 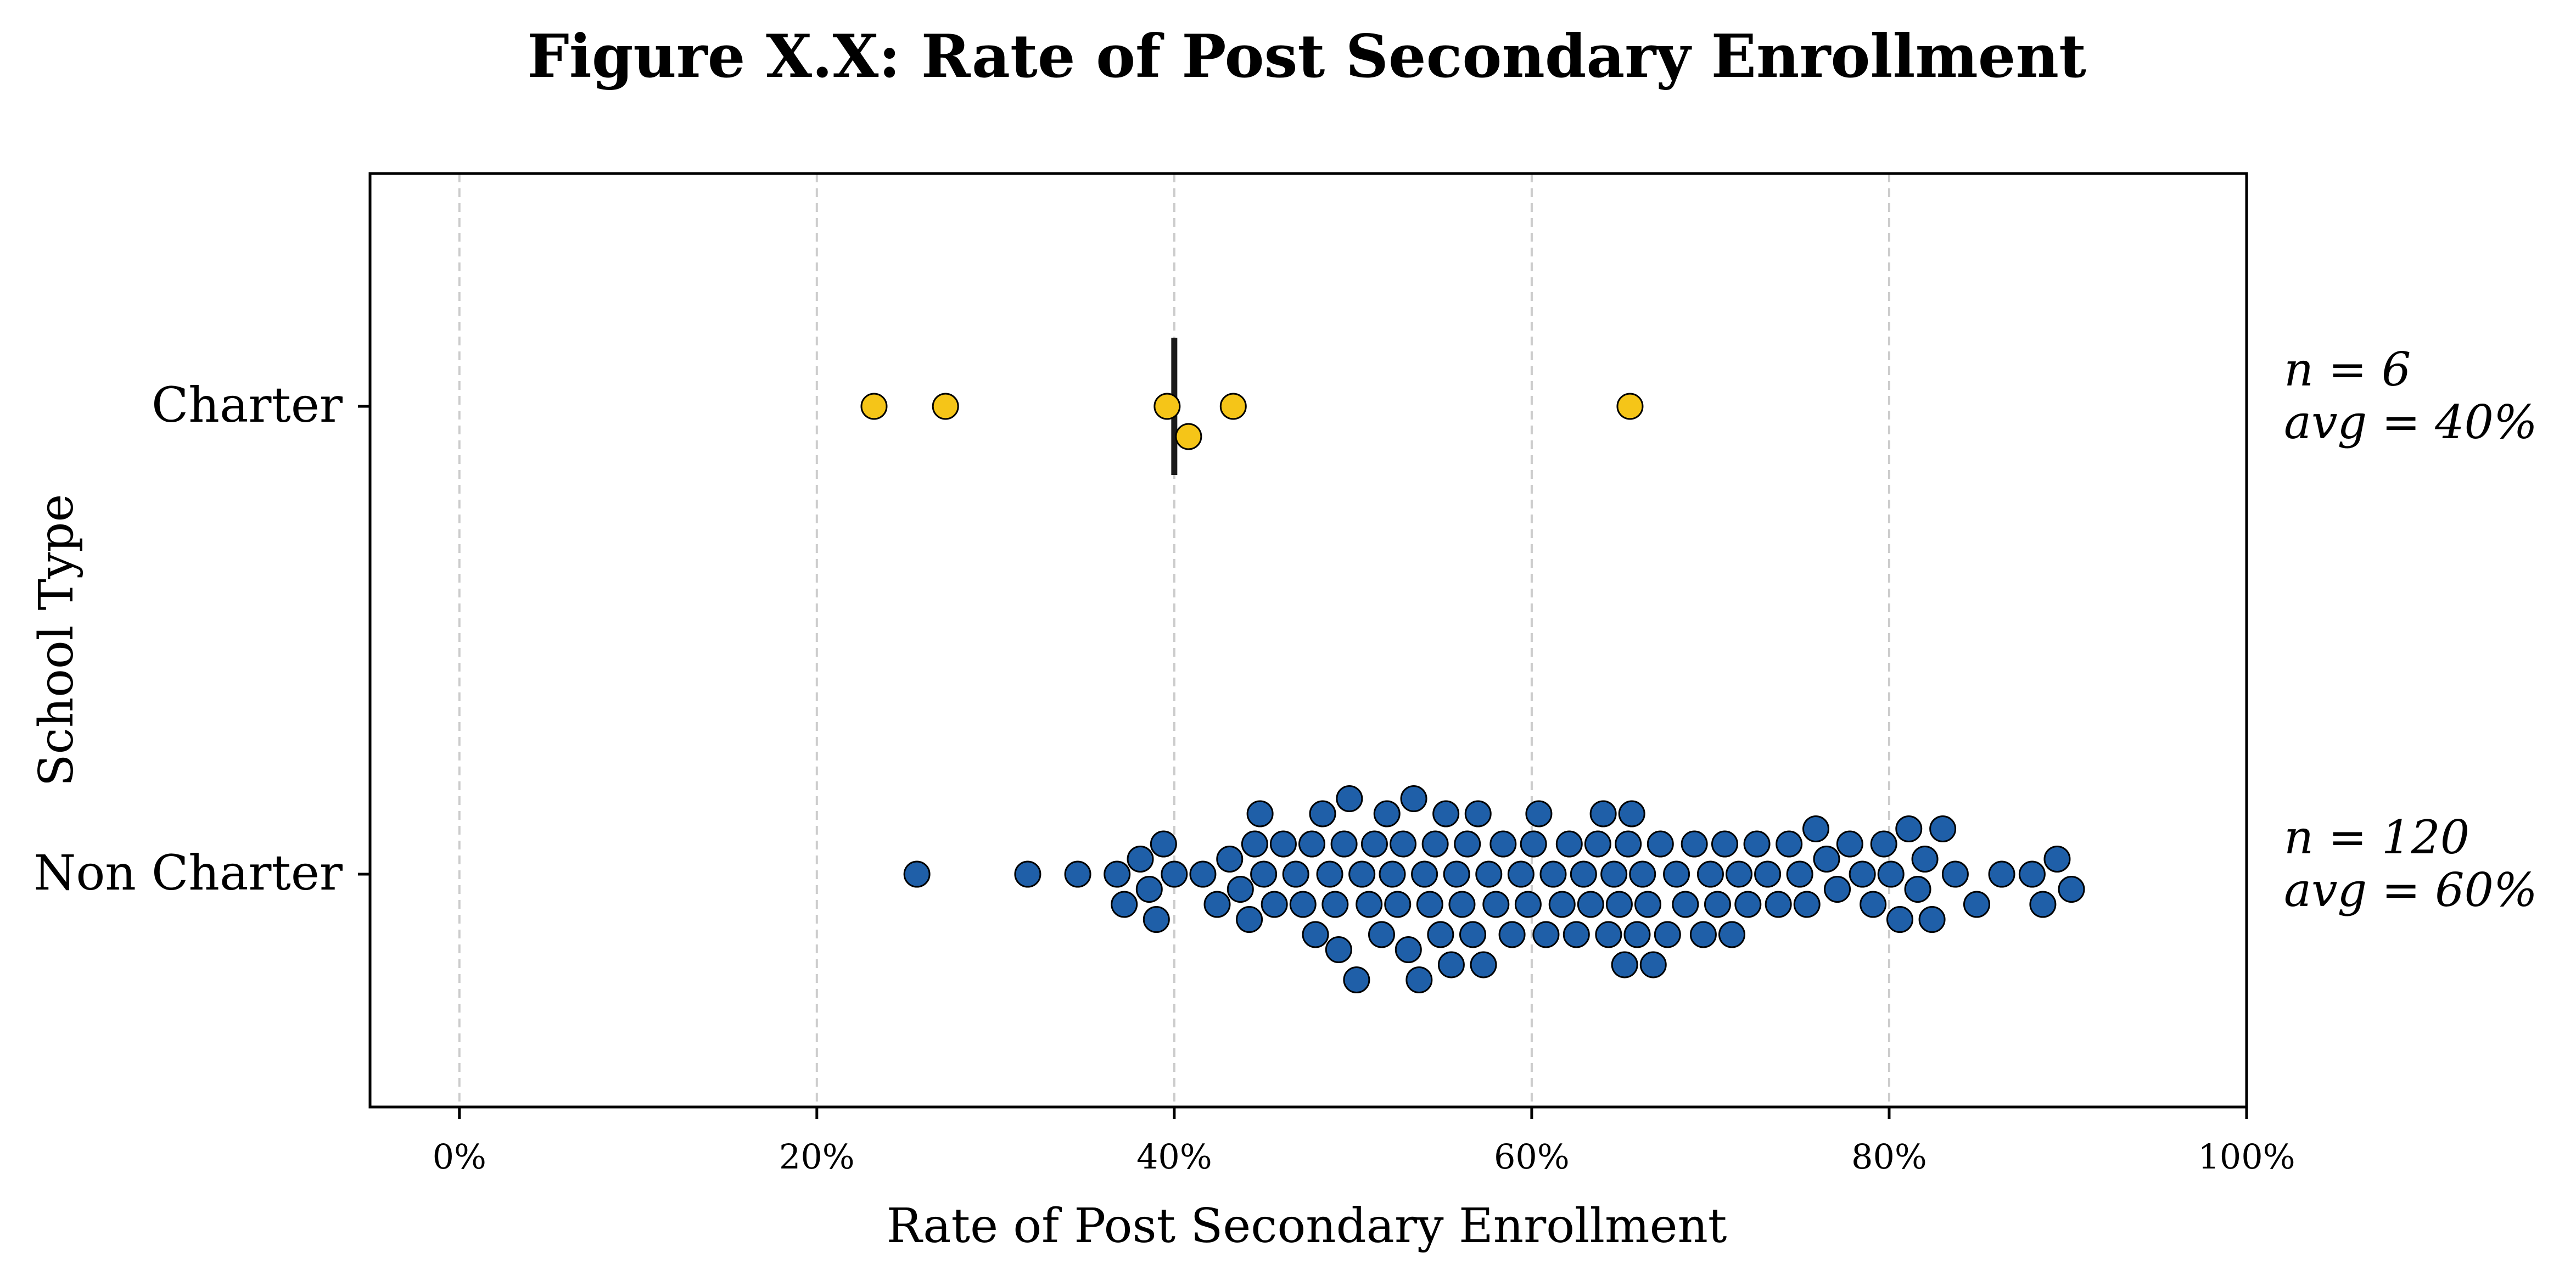 What do you see at coordinates (2376, 837) in the screenshot?
I see `n-annotation: n = 120` at bounding box center [2376, 837].